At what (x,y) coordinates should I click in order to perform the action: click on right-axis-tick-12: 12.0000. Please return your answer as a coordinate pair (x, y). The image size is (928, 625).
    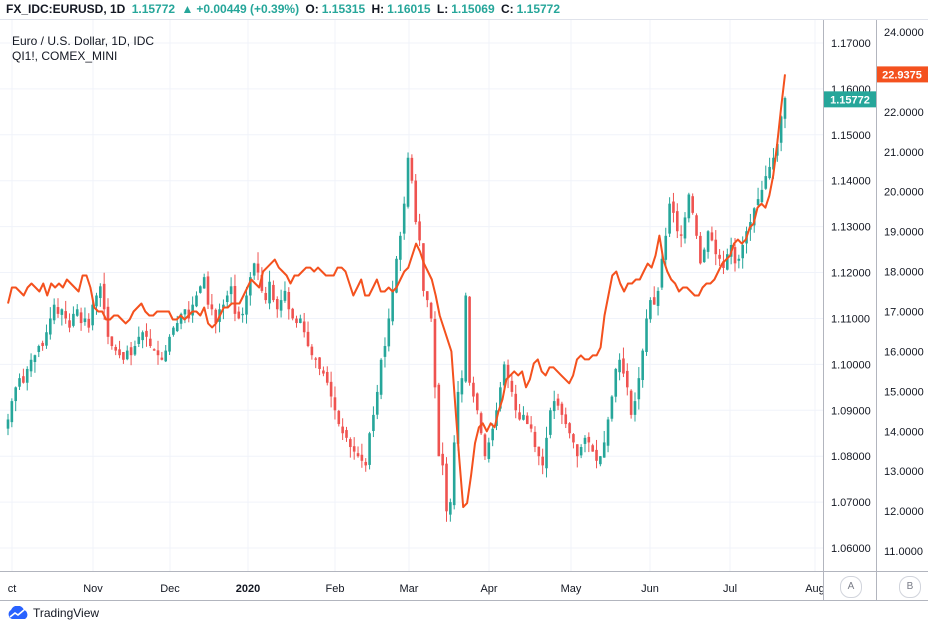
    Looking at the image, I should click on (904, 512).